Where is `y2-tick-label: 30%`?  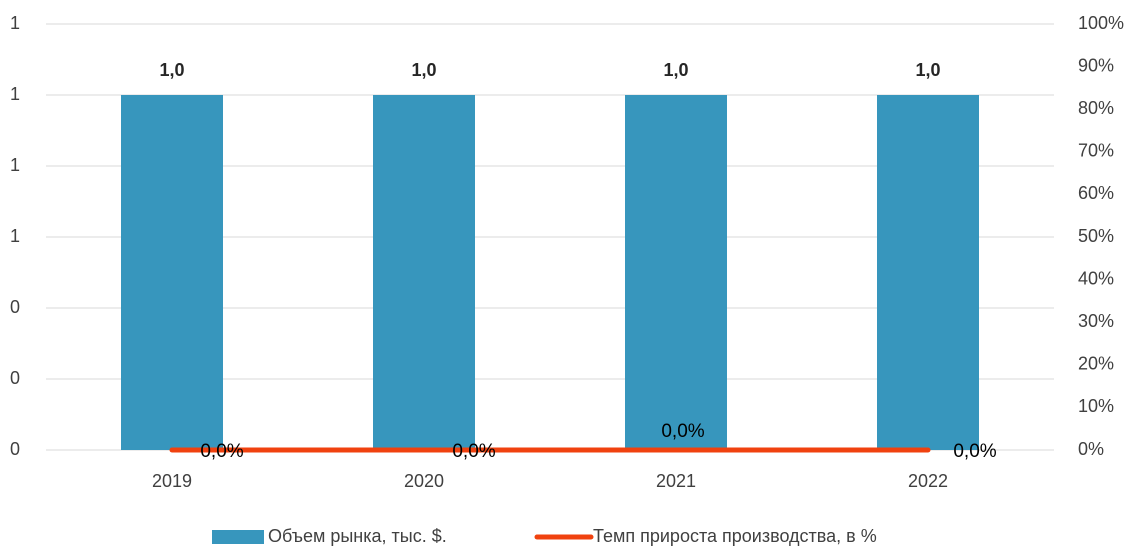 y2-tick-label: 30% is located at coordinates (1096, 321).